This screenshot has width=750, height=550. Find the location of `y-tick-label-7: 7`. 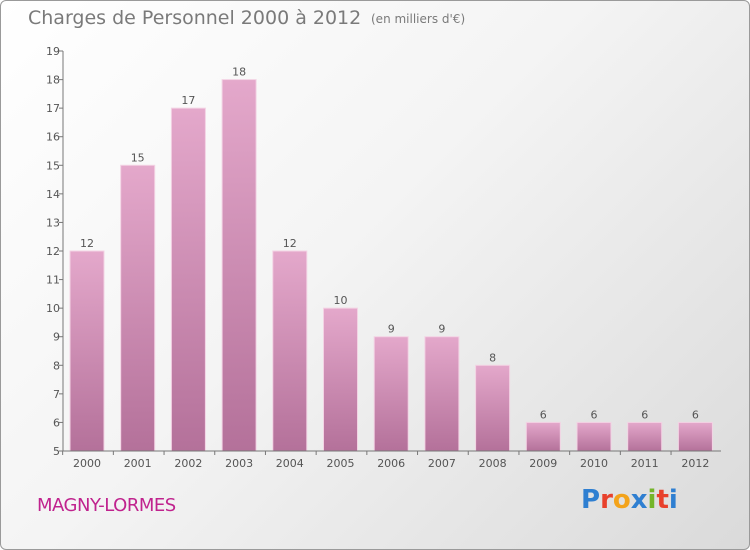

y-tick-label-7: 7 is located at coordinates (56, 394).